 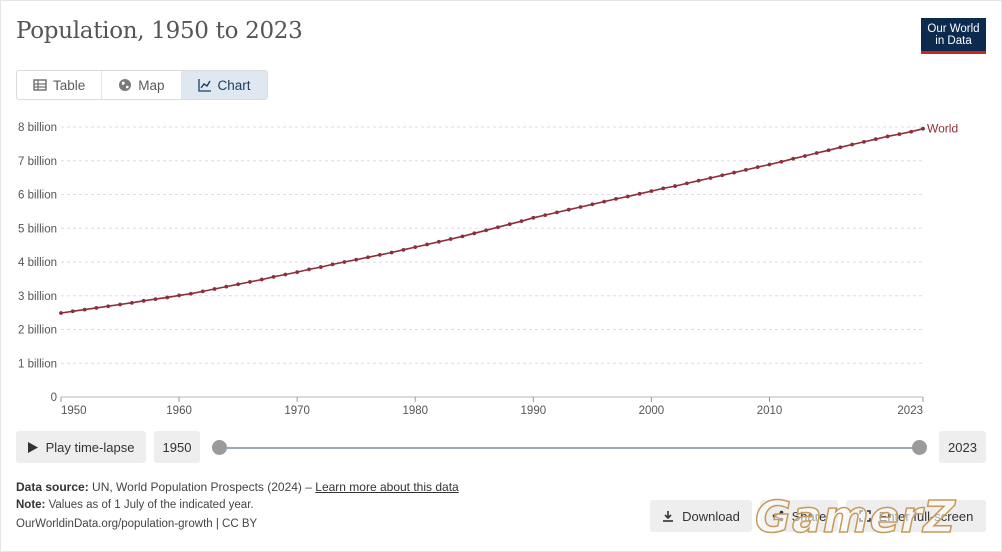 What do you see at coordinates (916, 516) in the screenshot?
I see `fullscreen-button: Enter full-screen` at bounding box center [916, 516].